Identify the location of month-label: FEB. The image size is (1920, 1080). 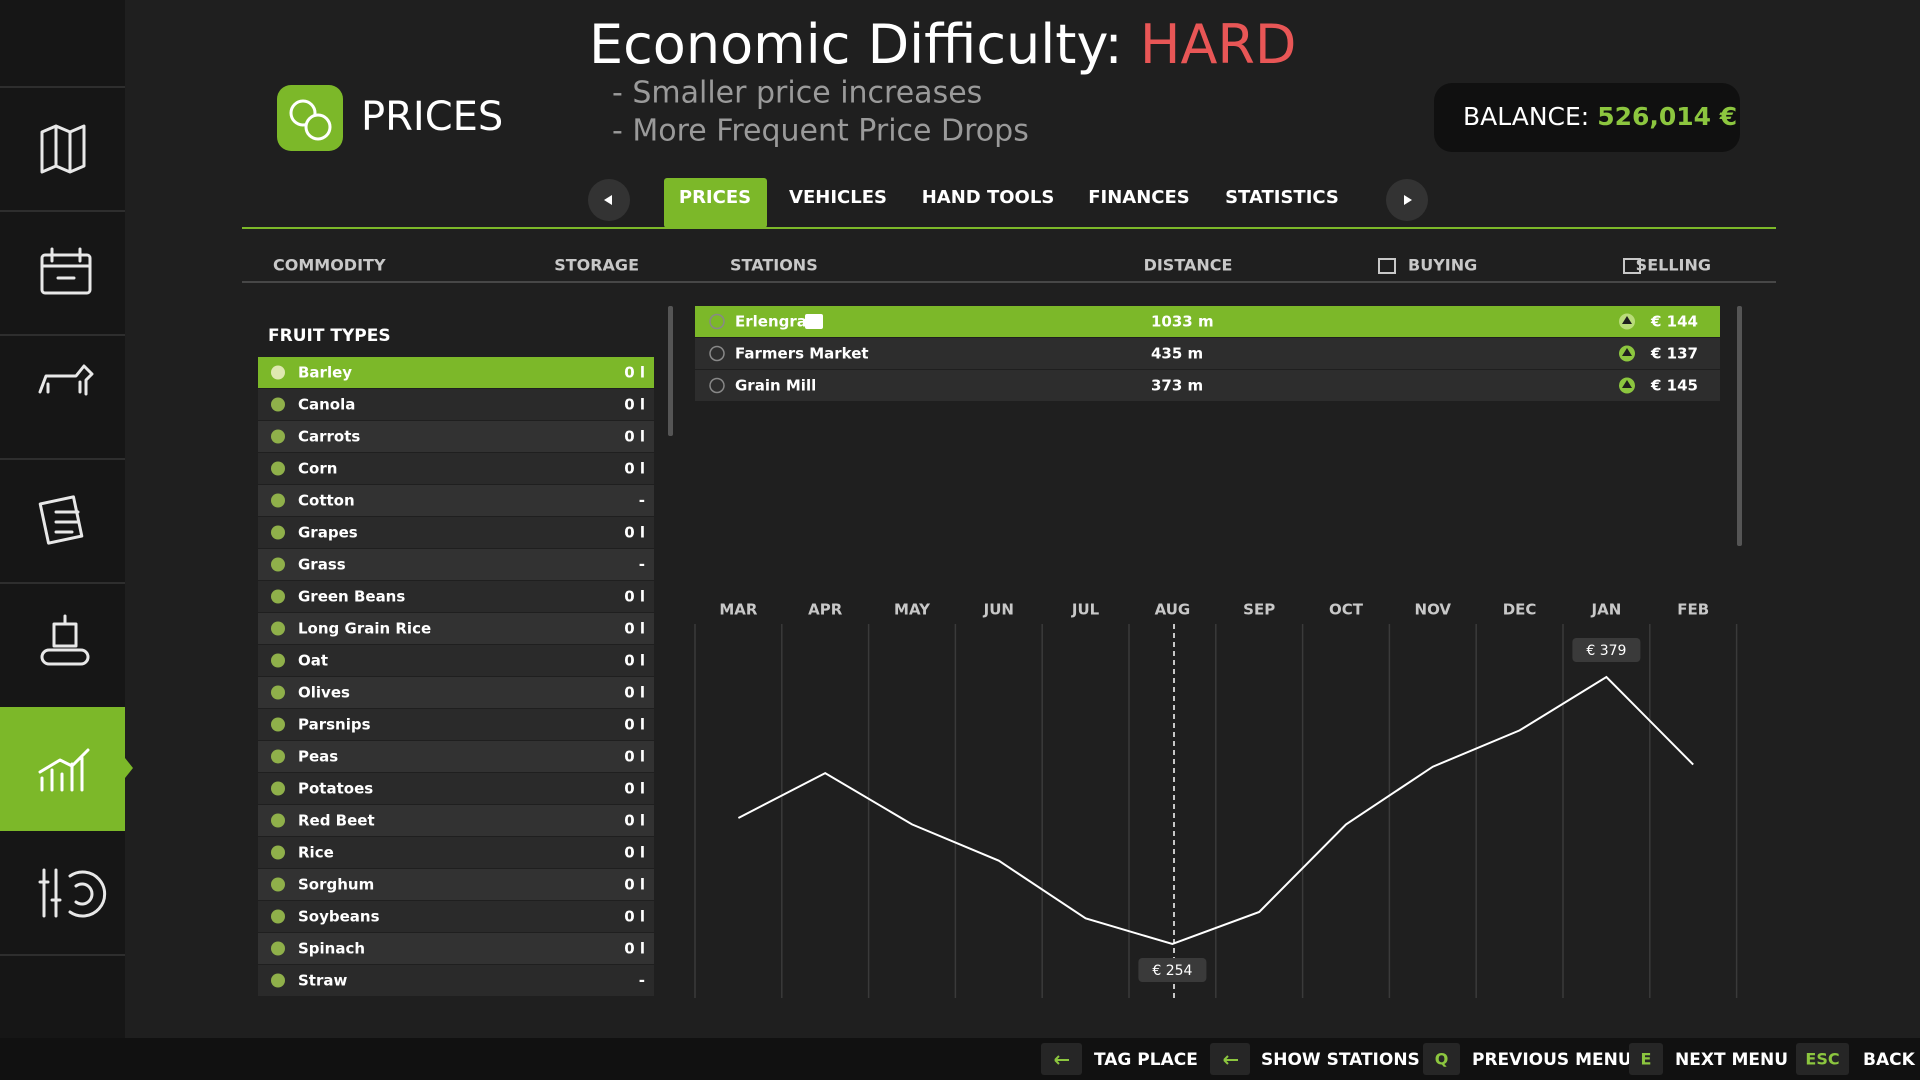
(1693, 610).